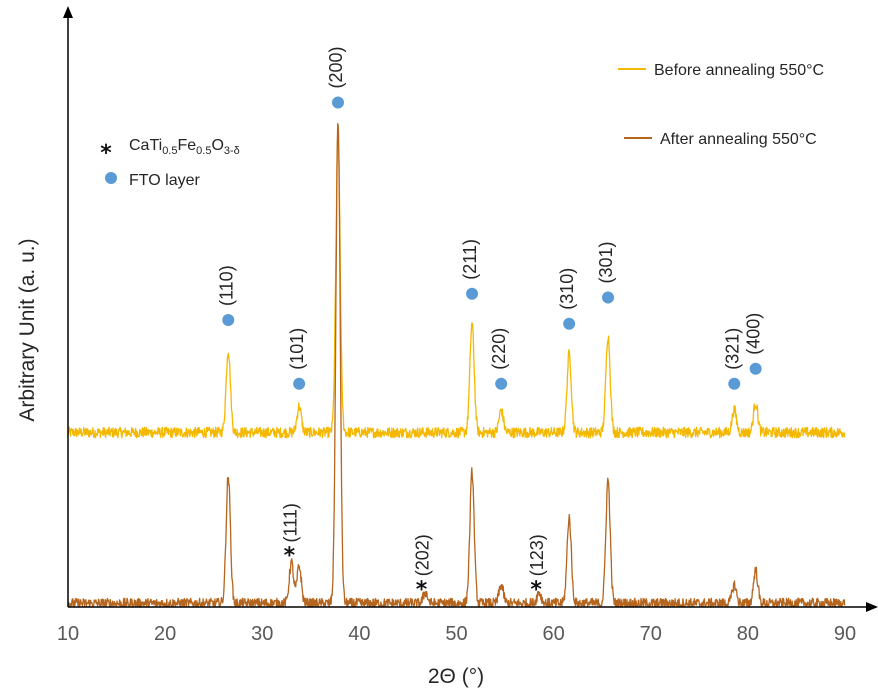 The height and width of the screenshot is (691, 878). What do you see at coordinates (68, 12) in the screenshot?
I see `y-axis-arrow-icon` at bounding box center [68, 12].